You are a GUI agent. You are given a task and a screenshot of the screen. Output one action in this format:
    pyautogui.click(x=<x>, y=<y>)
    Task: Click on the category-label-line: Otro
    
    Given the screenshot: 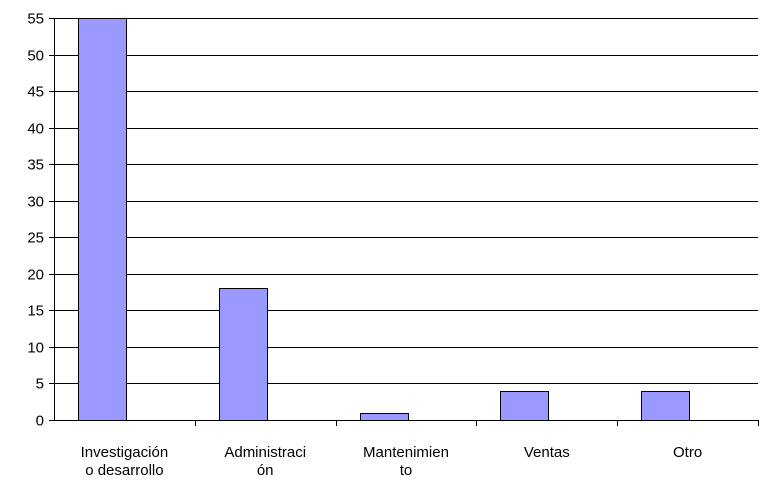 What is the action you would take?
    pyautogui.click(x=687, y=452)
    